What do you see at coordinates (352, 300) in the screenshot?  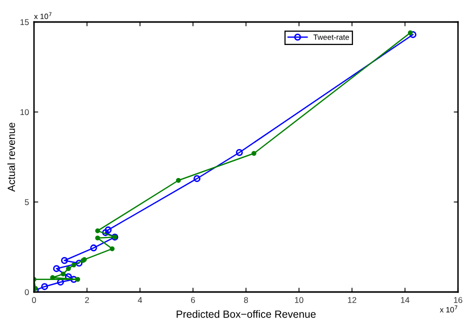 I see `x-tick-label: 12` at bounding box center [352, 300].